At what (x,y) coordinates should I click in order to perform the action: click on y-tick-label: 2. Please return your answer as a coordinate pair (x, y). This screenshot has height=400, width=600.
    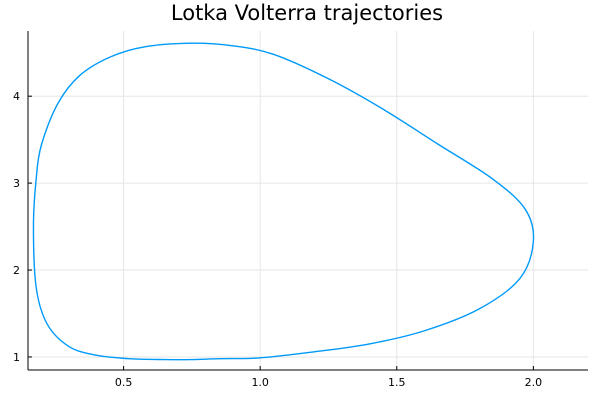
    Looking at the image, I should click on (16, 270).